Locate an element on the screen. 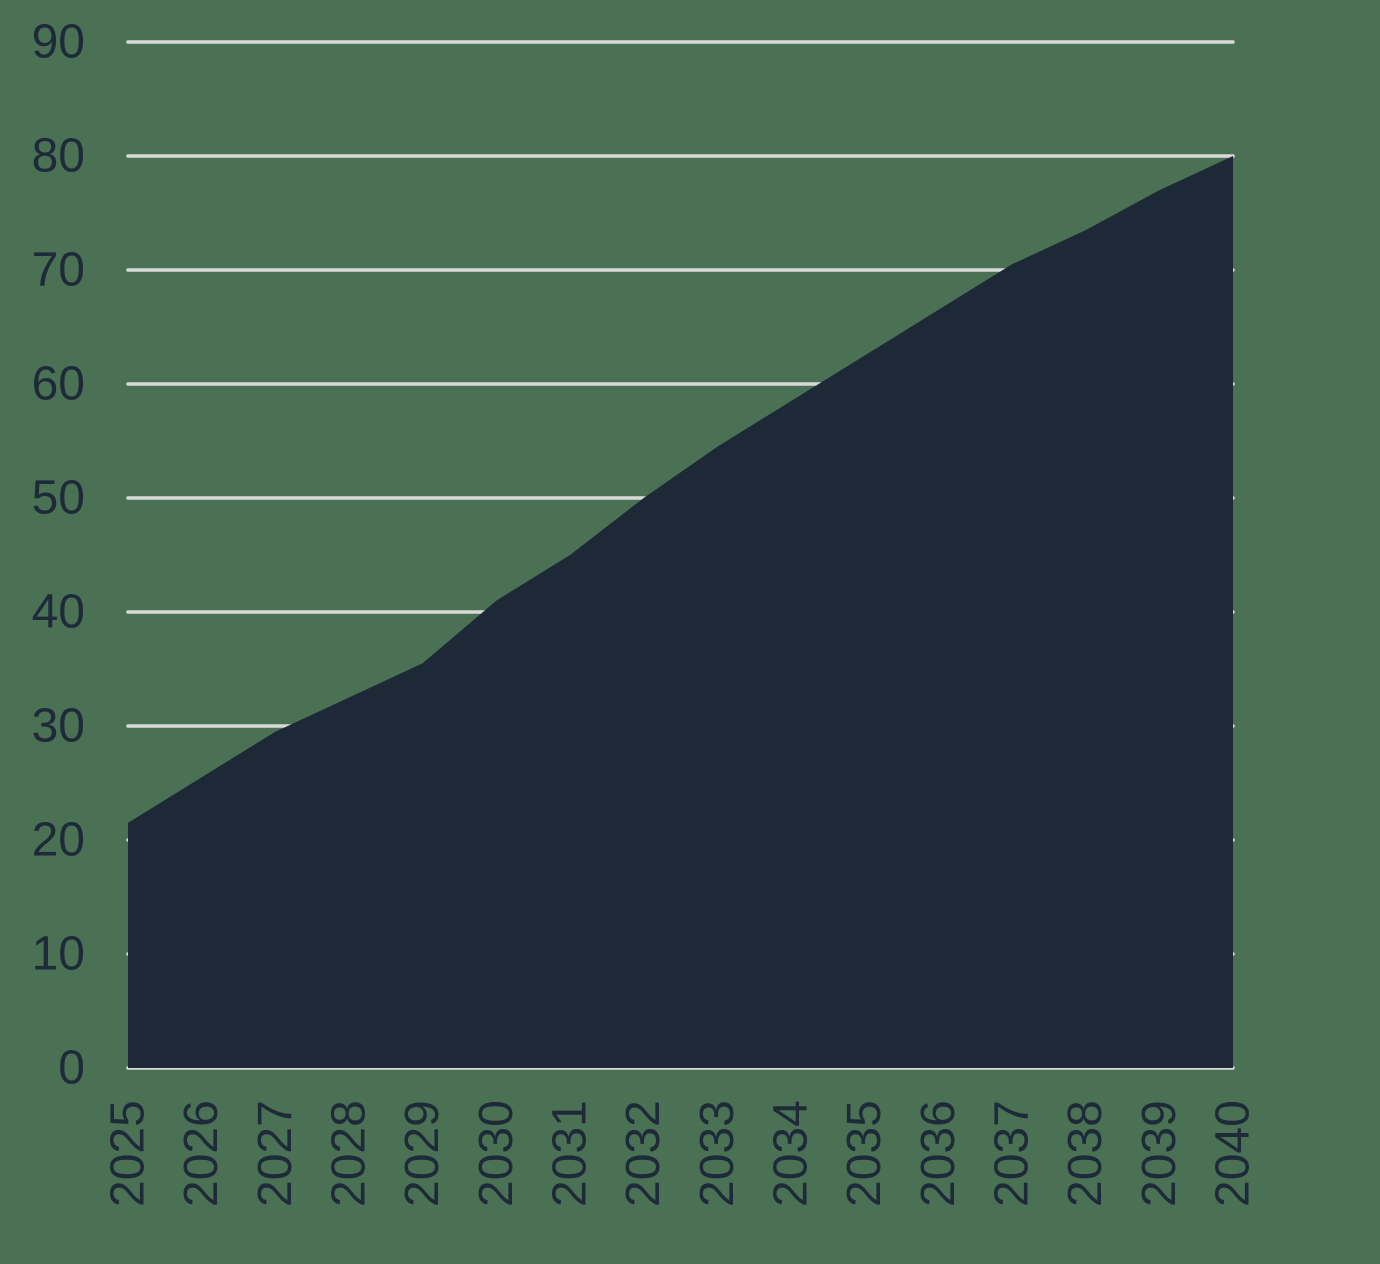 The width and height of the screenshot is (1380, 1264). y-axis-tick-label: 60 is located at coordinates (58, 384).